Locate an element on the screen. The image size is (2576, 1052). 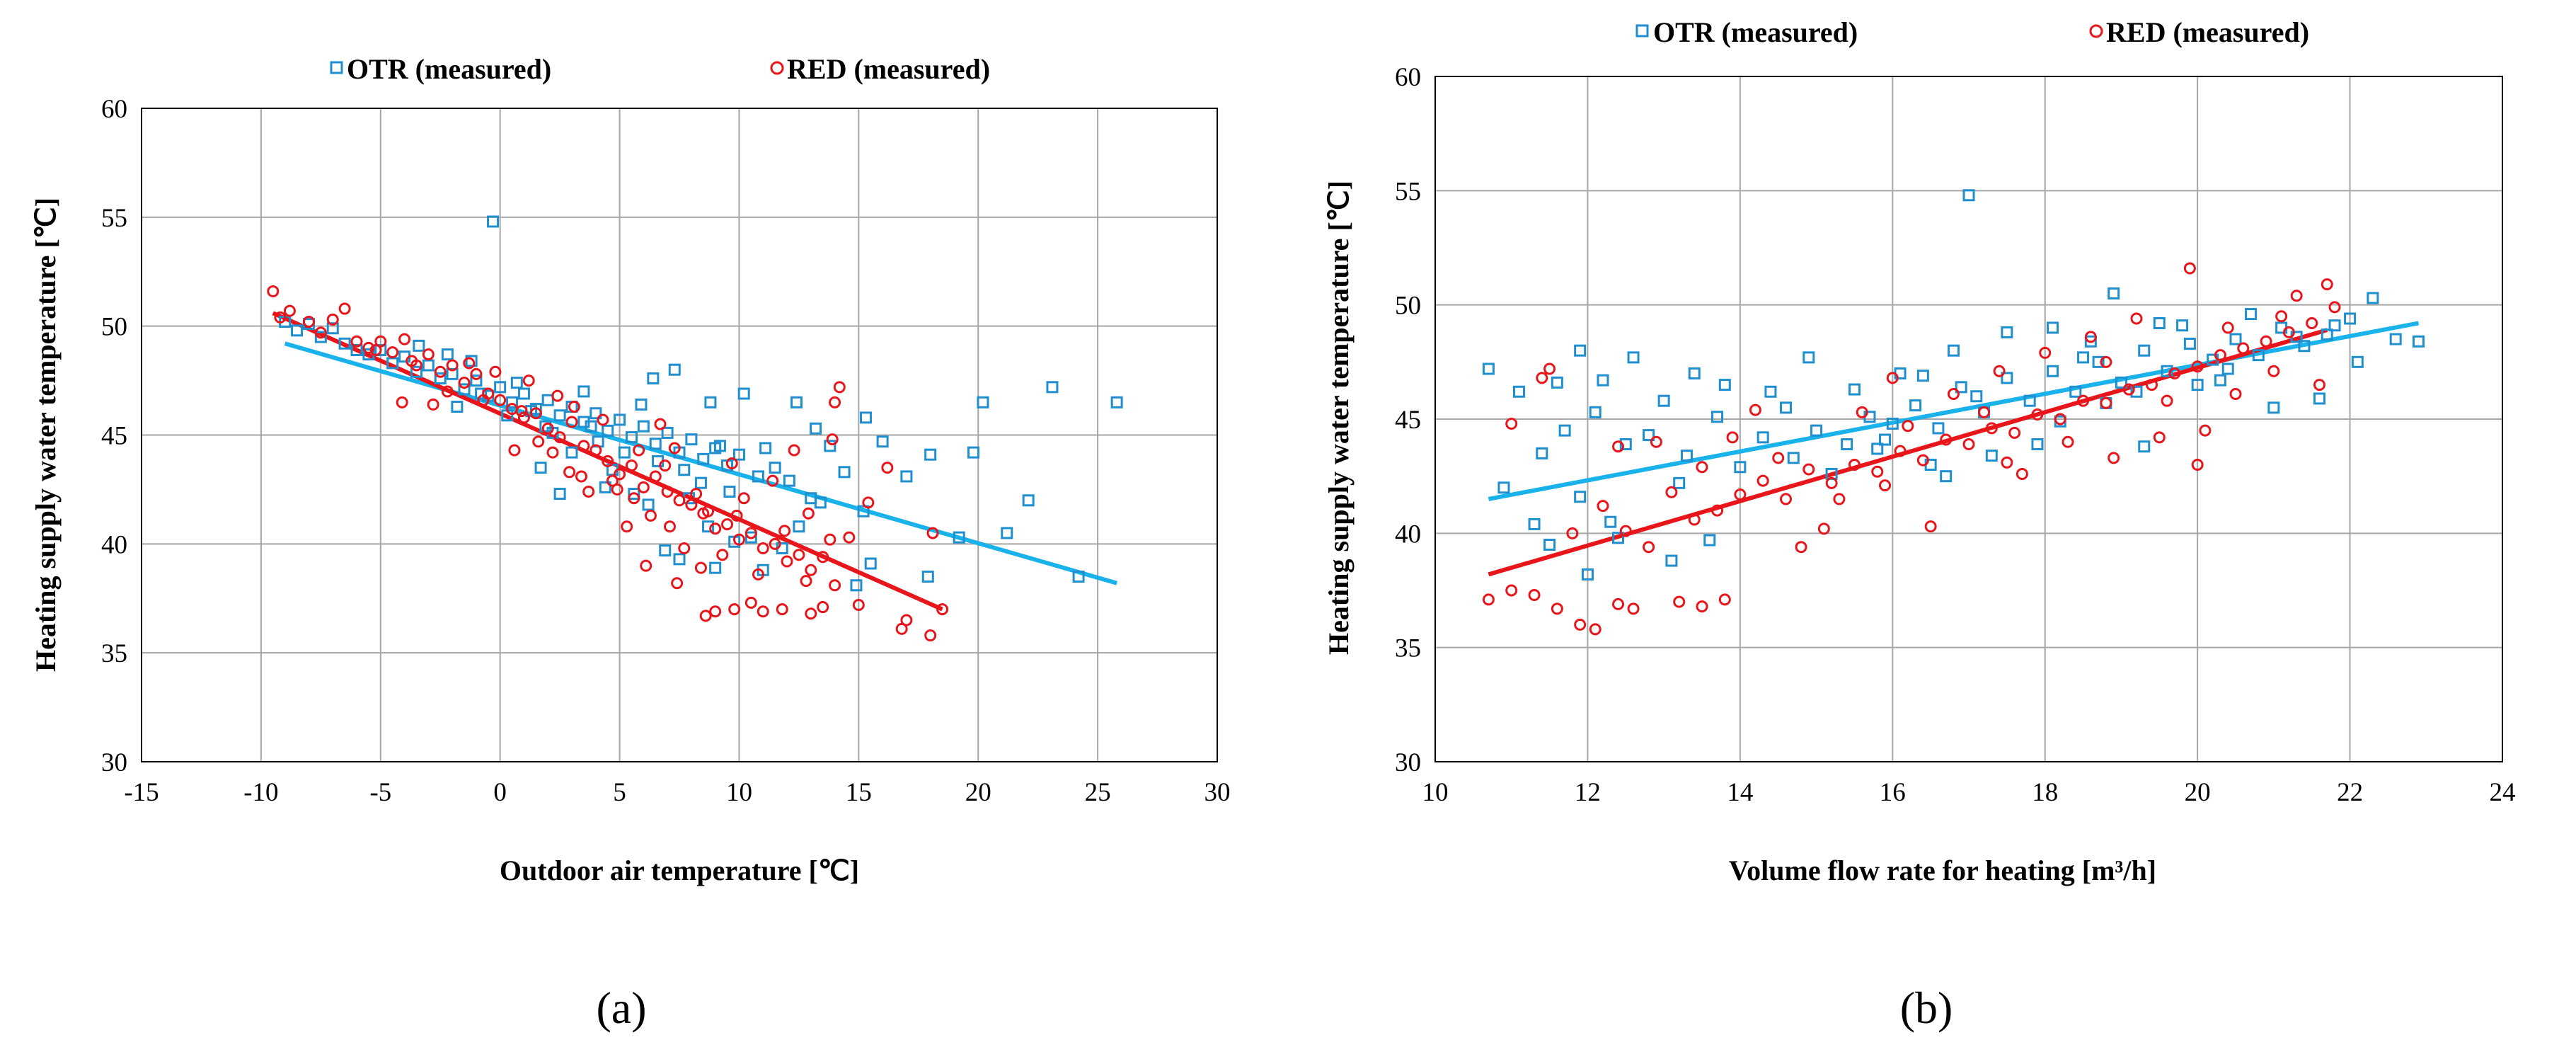
data-points-a is located at coordinates (695, 428).